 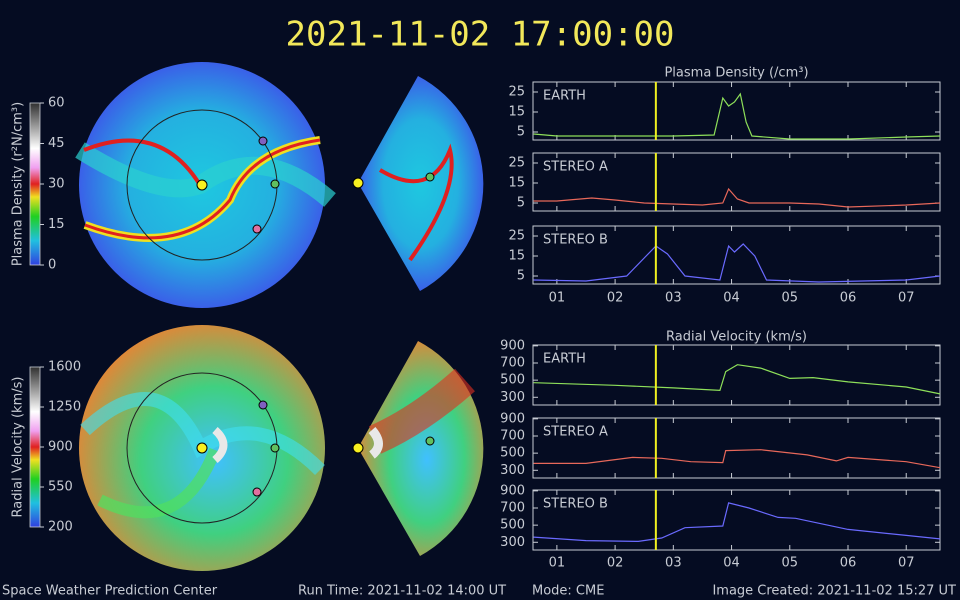 What do you see at coordinates (60, 527) in the screenshot?
I see `colorbar-tick-label: 200` at bounding box center [60, 527].